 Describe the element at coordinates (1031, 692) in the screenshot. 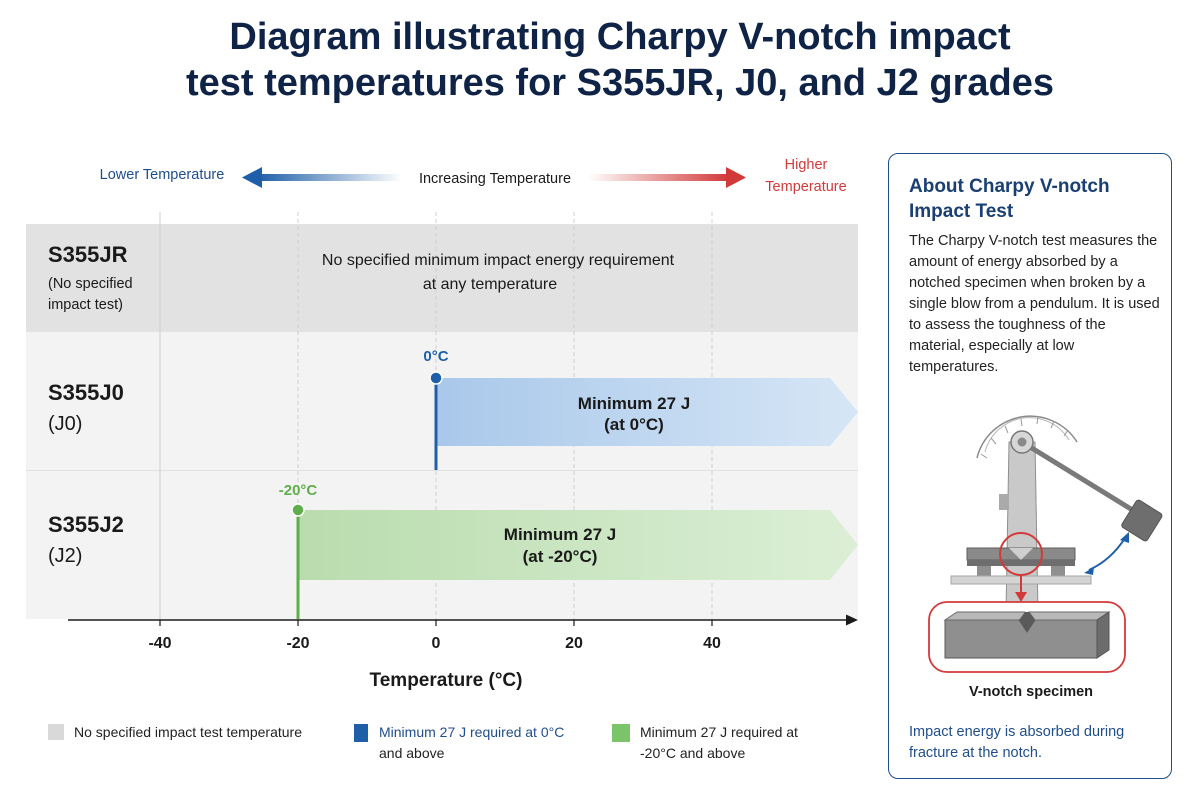

I see `specimen-label: V-notch specimen` at that location.